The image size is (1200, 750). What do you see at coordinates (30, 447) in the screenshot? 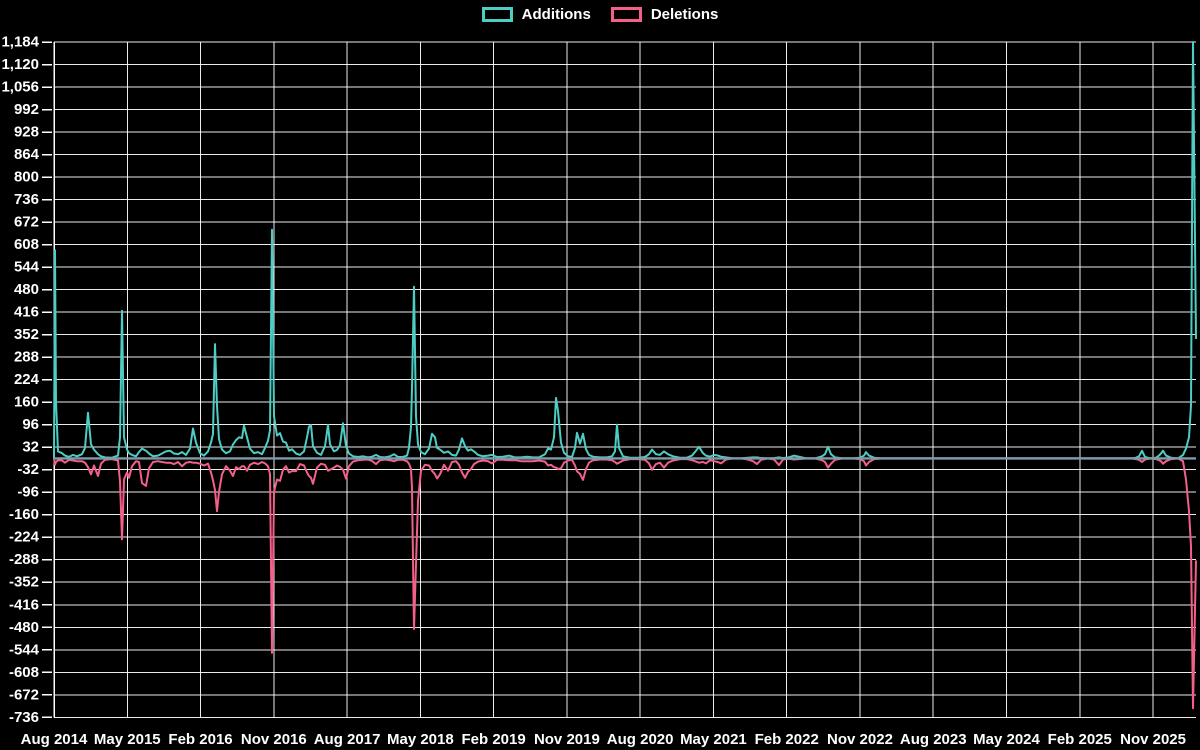
I see `y-tick-label: 32` at bounding box center [30, 447].